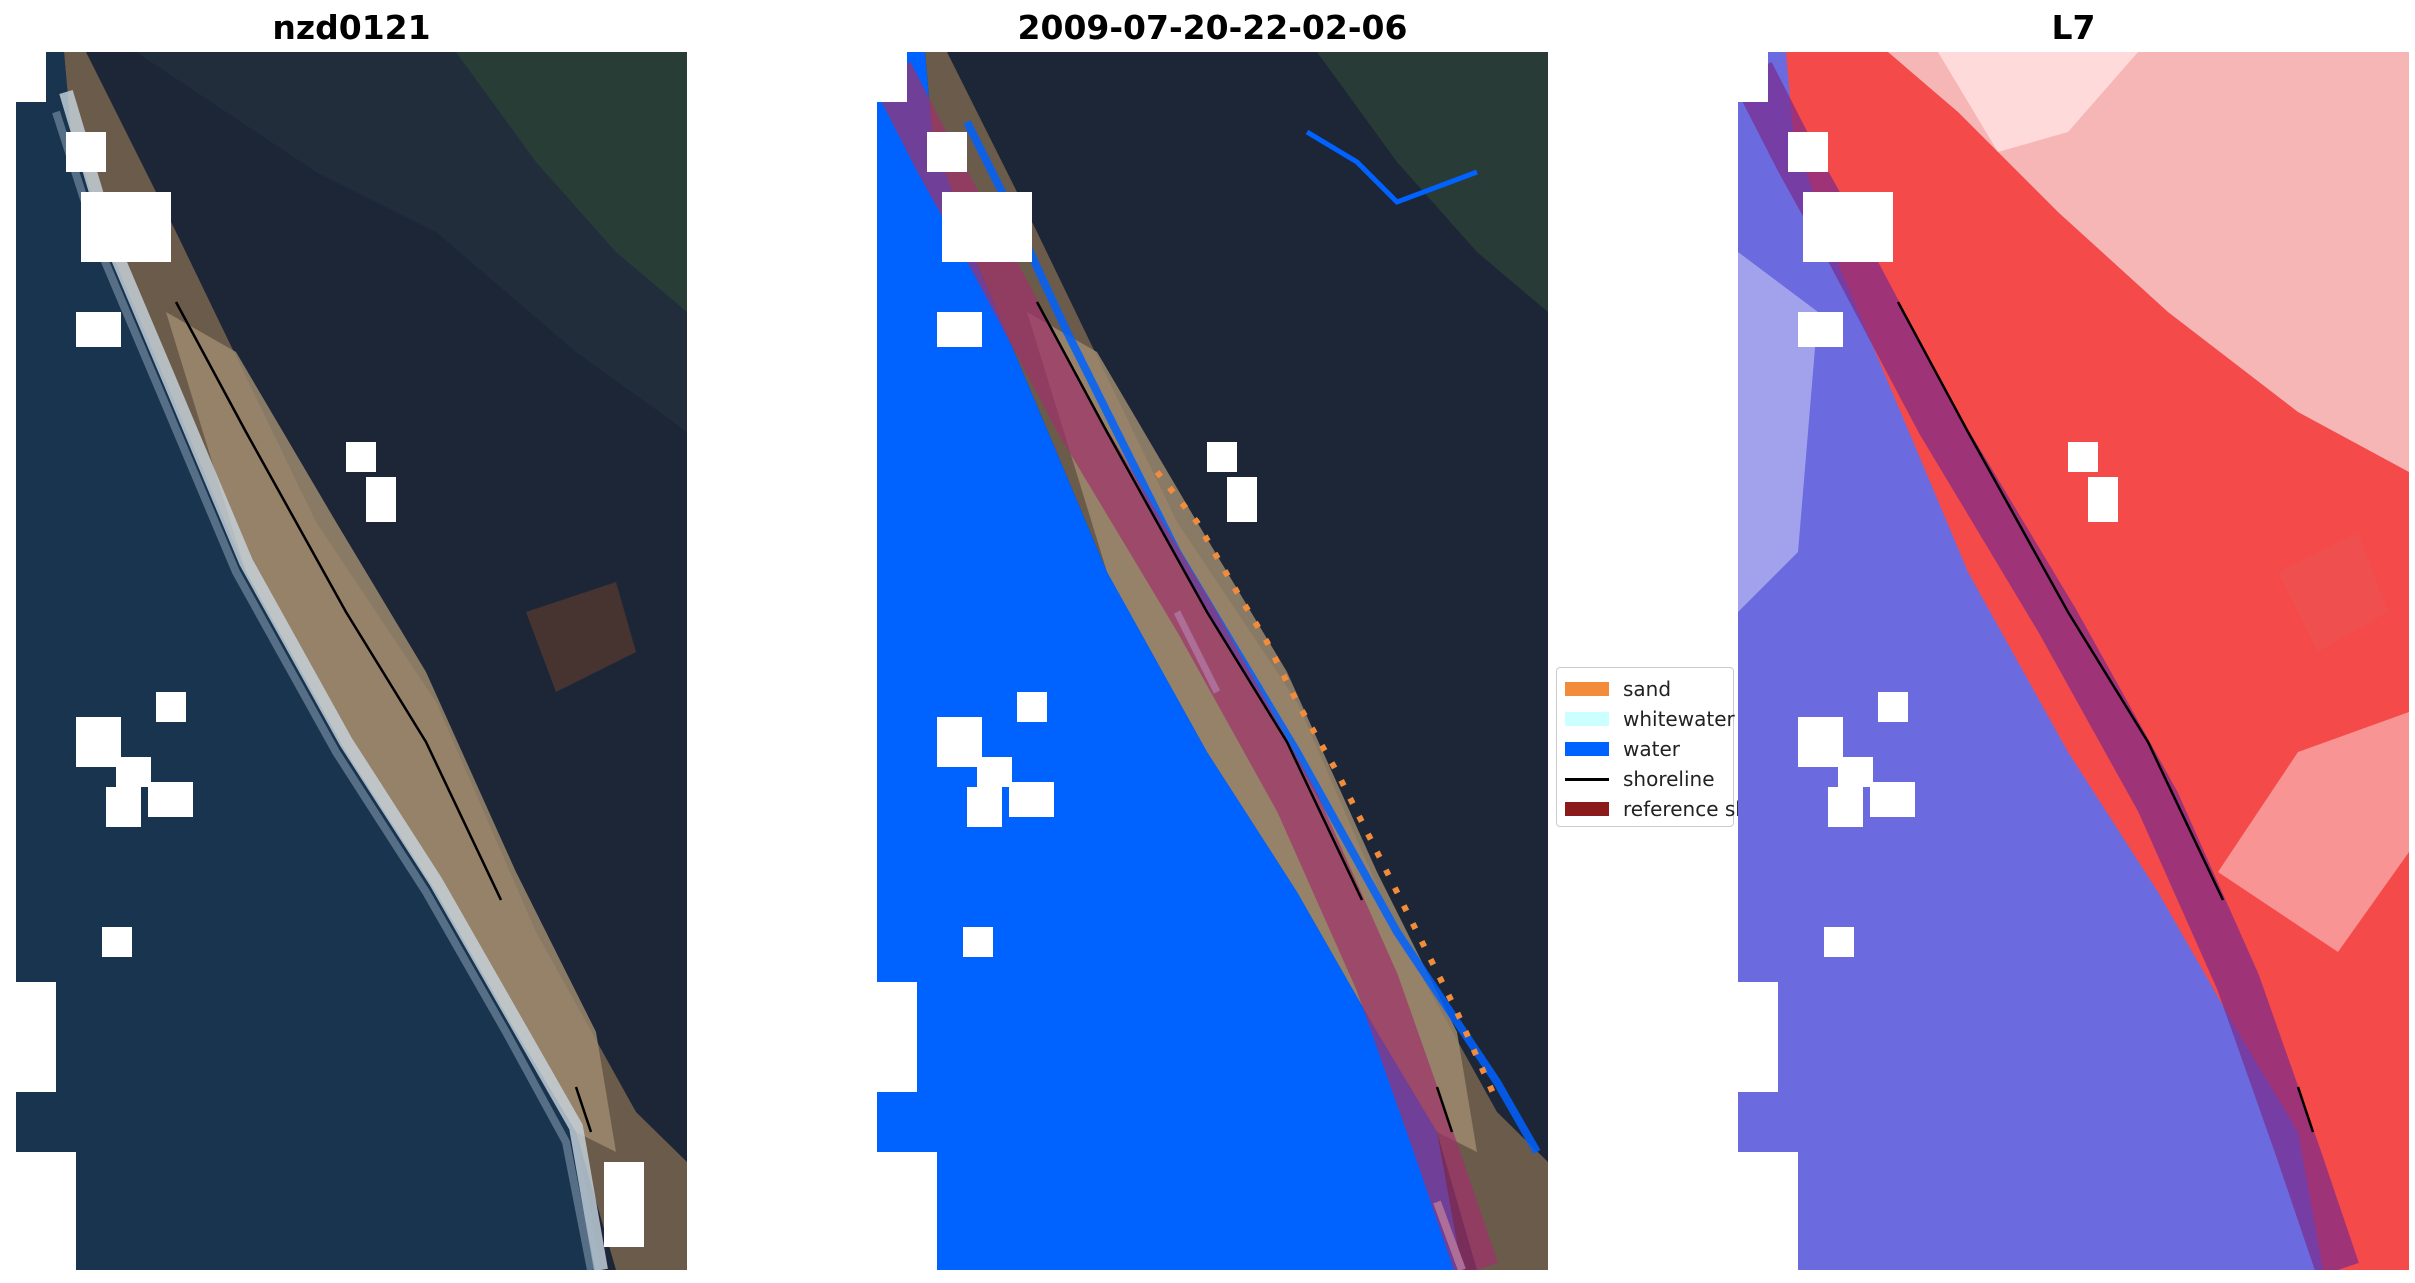 This screenshot has height=1283, width=2415. I want to click on panel-title-2: 2009-07-20-22-02-06, so click(1212, 27).